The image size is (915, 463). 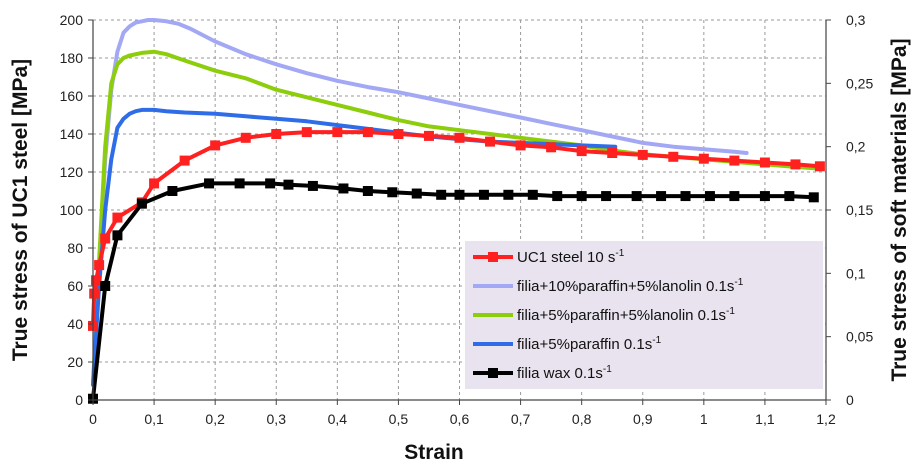 I want to click on y-tick-label-left: 100, so click(x=72, y=210).